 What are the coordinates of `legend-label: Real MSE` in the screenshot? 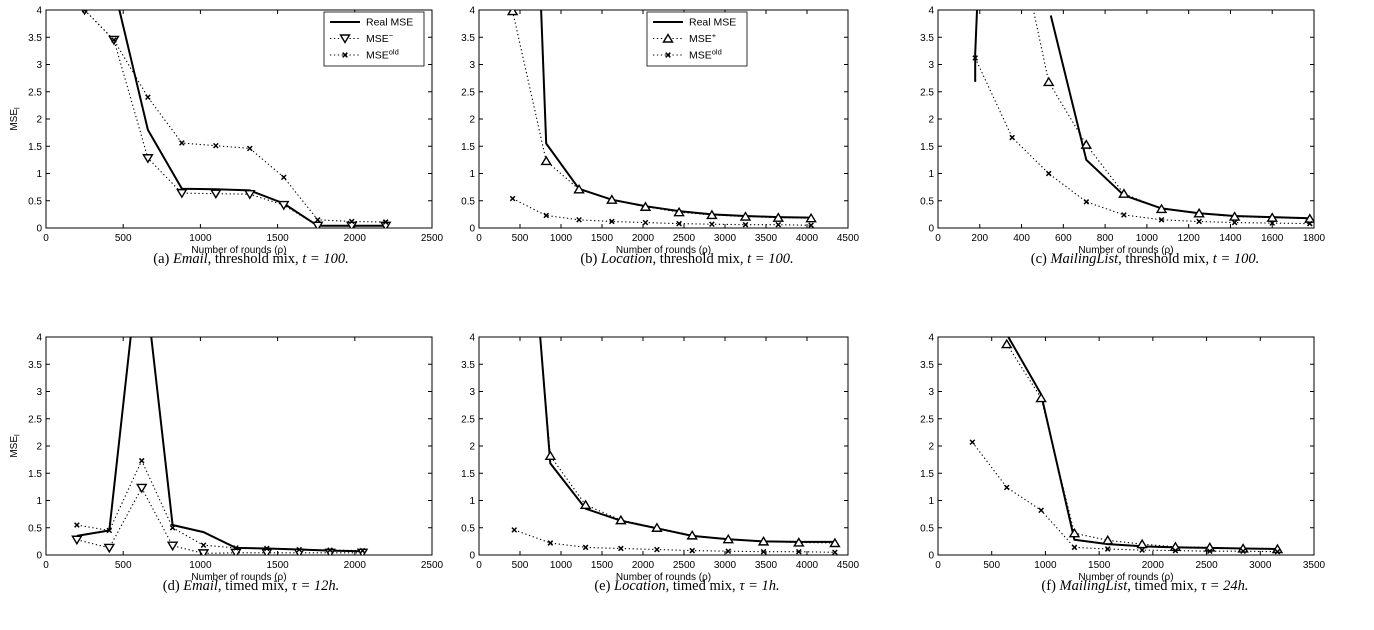 It's located at (389, 23).